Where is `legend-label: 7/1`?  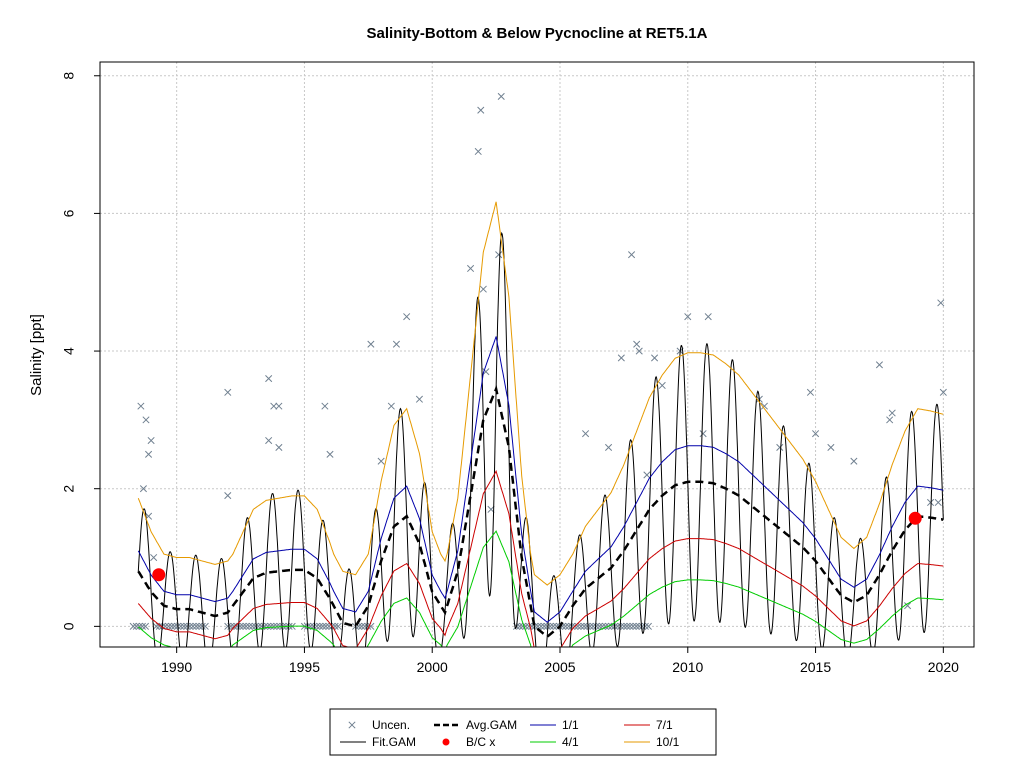
legend-label: 7/1 is located at coordinates (664, 725).